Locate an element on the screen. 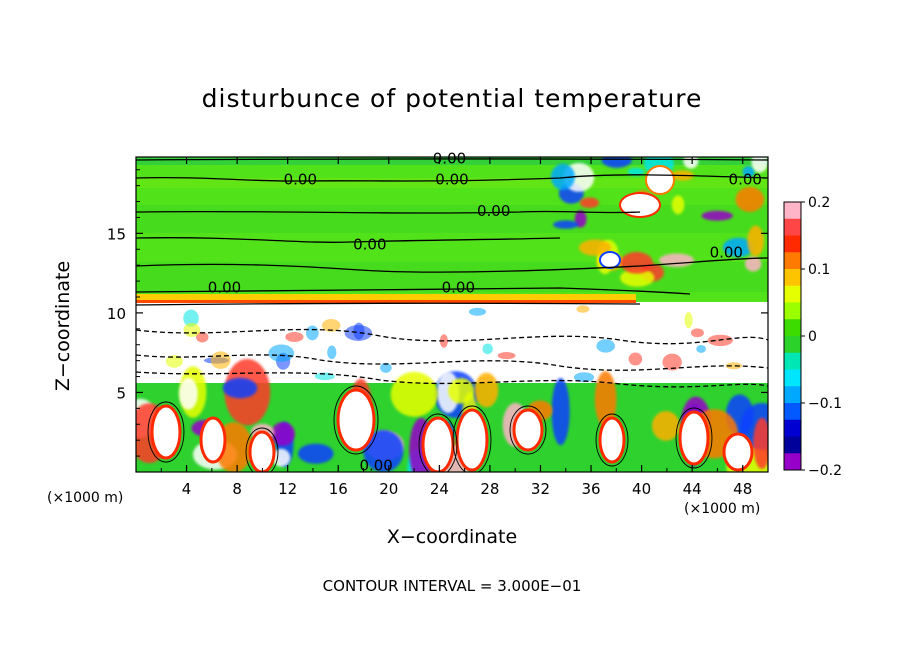 Image resolution: width=904 pixels, height=654 pixels. x-tick-label: 4 is located at coordinates (187, 489).